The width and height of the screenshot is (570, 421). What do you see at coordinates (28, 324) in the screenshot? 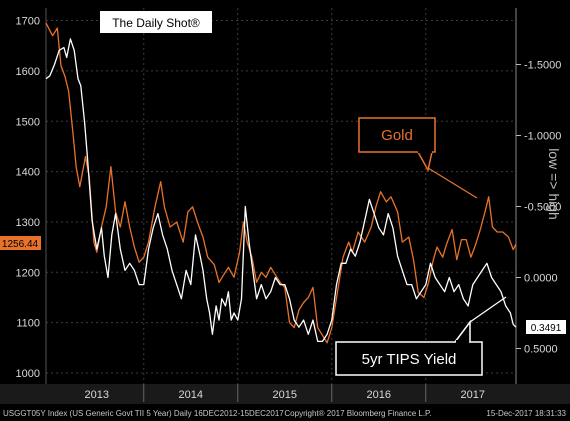
I see `left-tick-label: 1100` at bounding box center [28, 324].